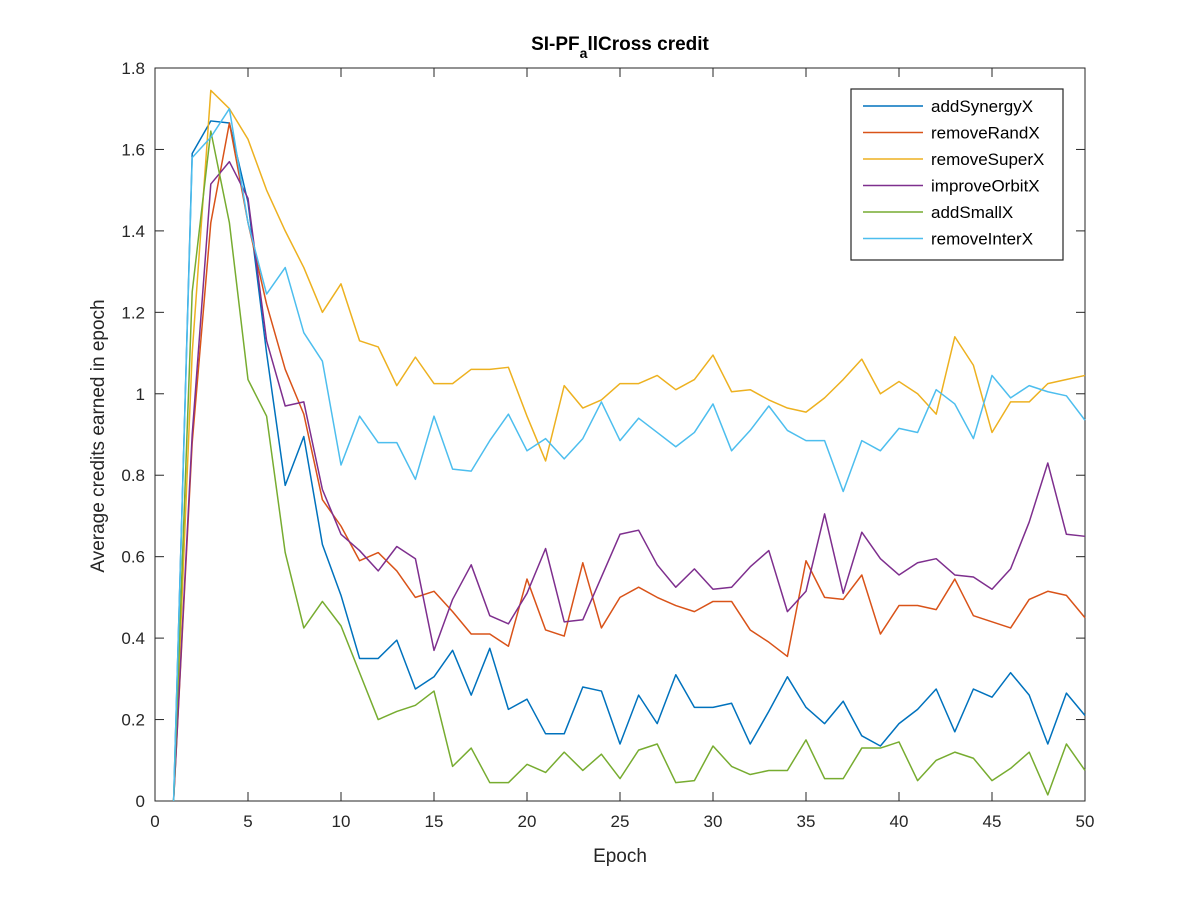 The image size is (1200, 905). What do you see at coordinates (133, 231) in the screenshot?
I see `y-tick-label: 1.4` at bounding box center [133, 231].